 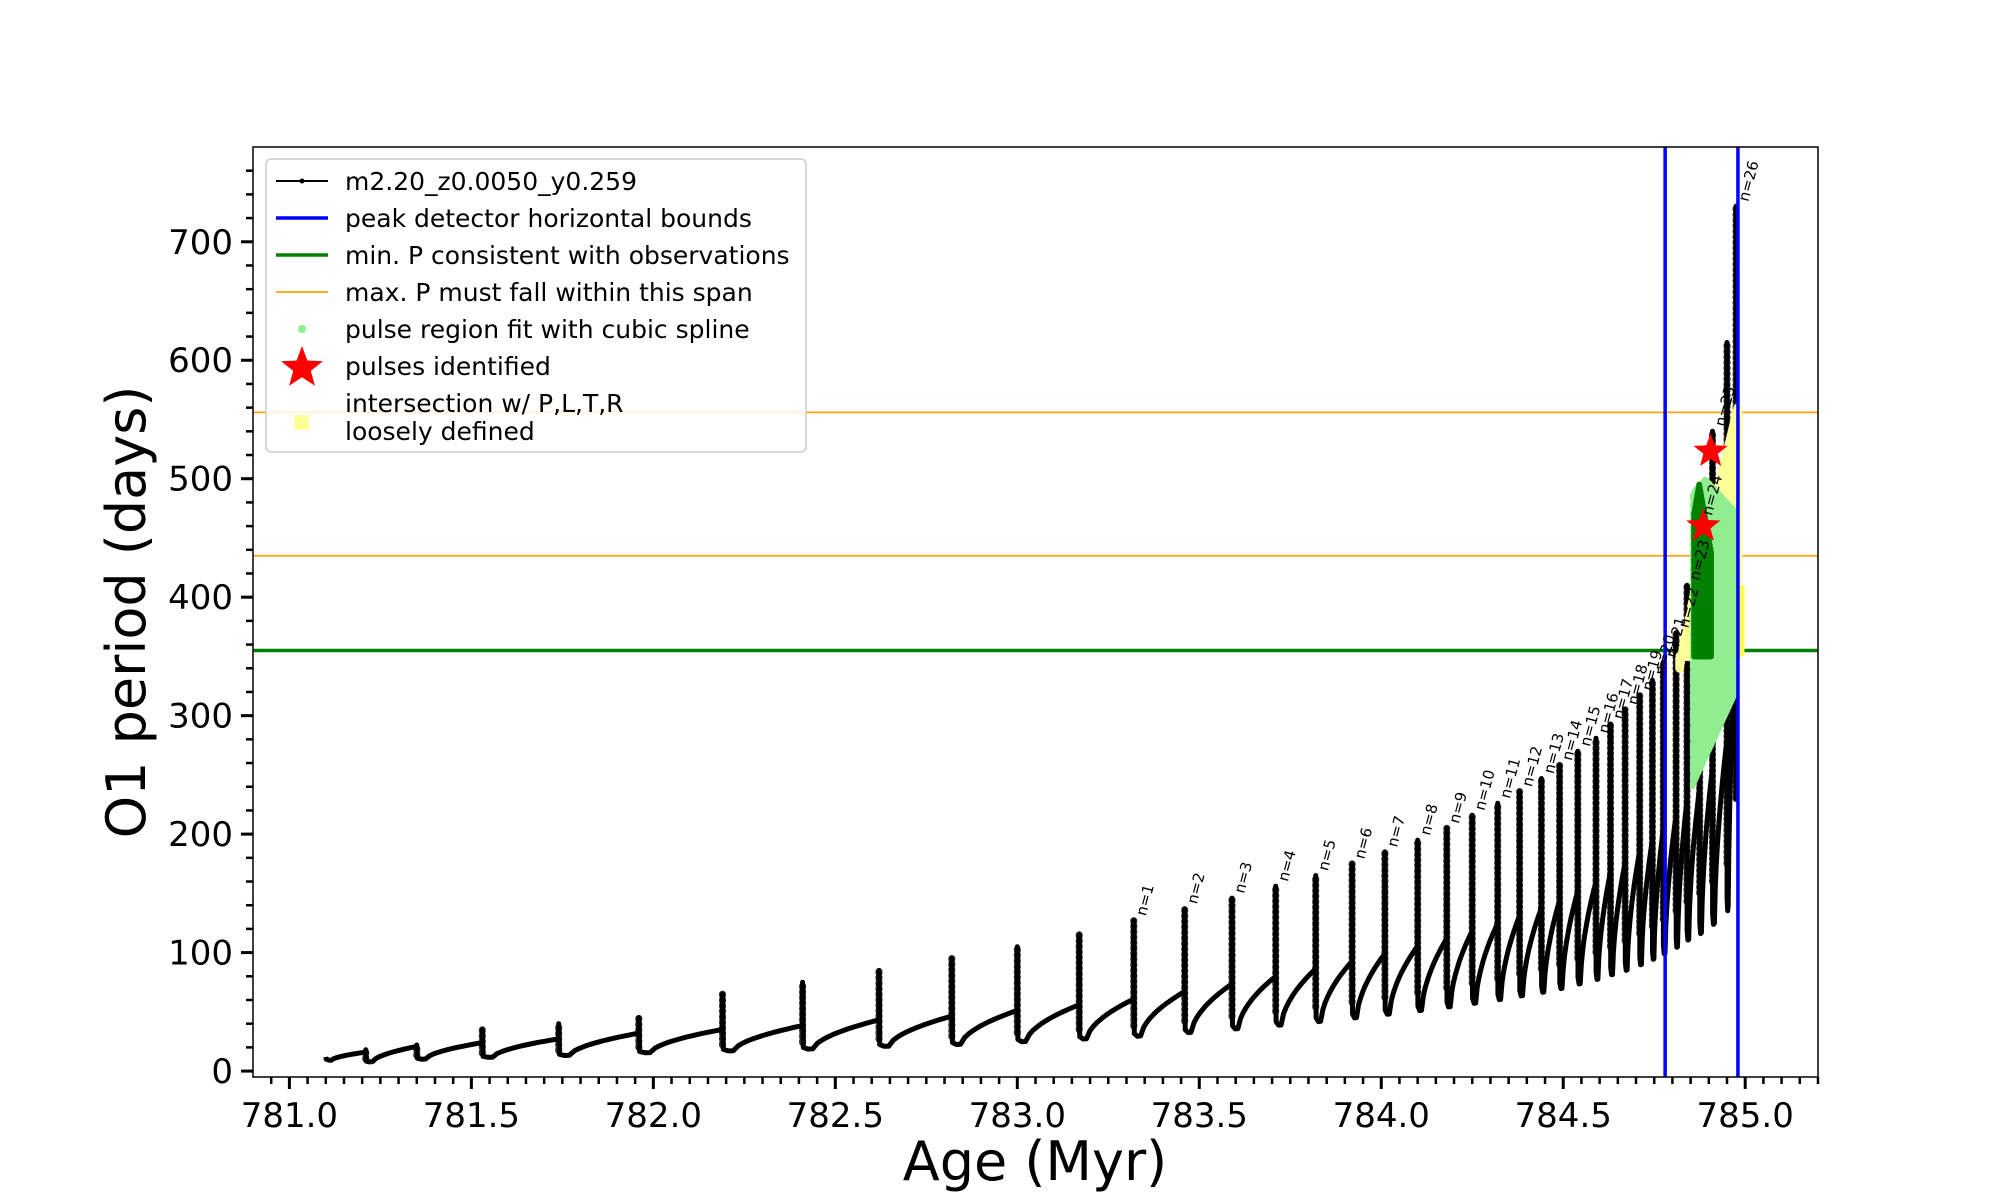 What do you see at coordinates (484, 403) in the screenshot?
I see `legend-label-6-0: intersection w/ P,L,T,R` at bounding box center [484, 403].